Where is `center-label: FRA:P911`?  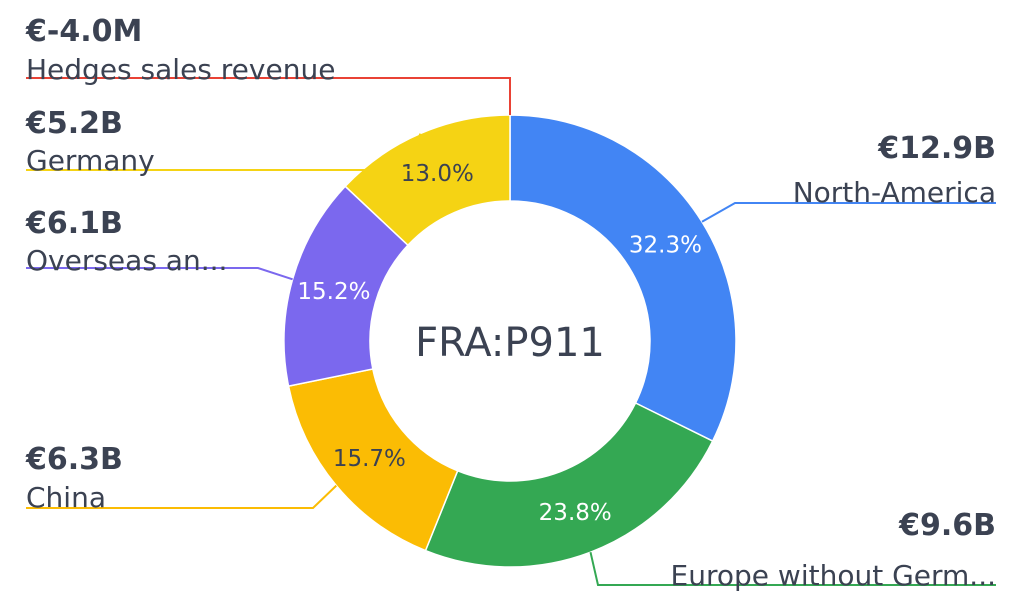
center-label: FRA:P911 is located at coordinates (510, 343).